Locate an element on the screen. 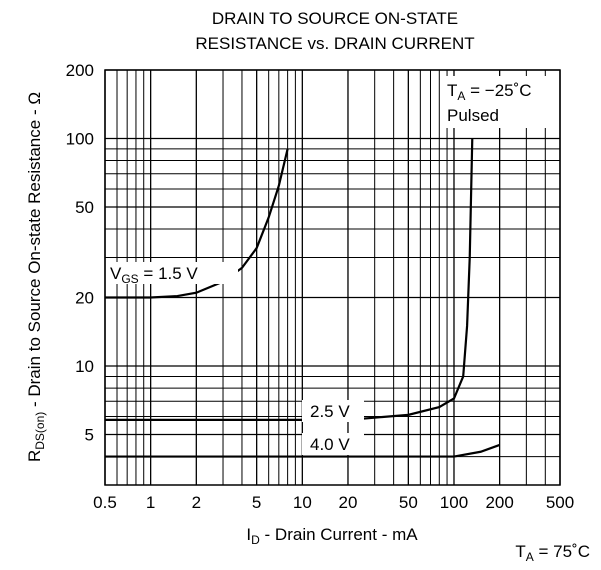 The width and height of the screenshot is (601, 570). x-tick-label: 1 is located at coordinates (150, 502).